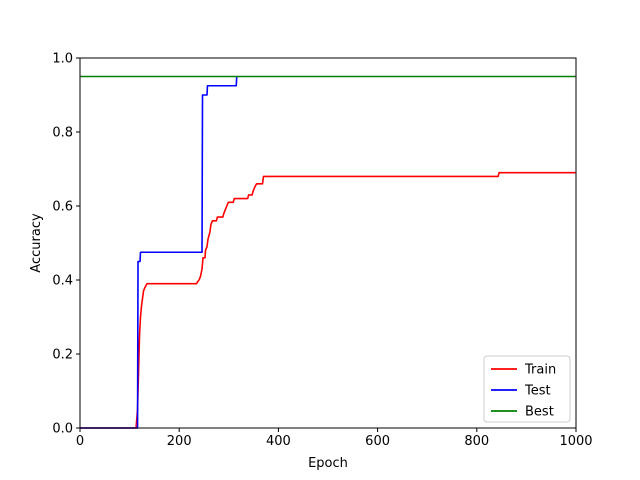  What do you see at coordinates (62, 59) in the screenshot?
I see `y-tick-label: 1.0` at bounding box center [62, 59].